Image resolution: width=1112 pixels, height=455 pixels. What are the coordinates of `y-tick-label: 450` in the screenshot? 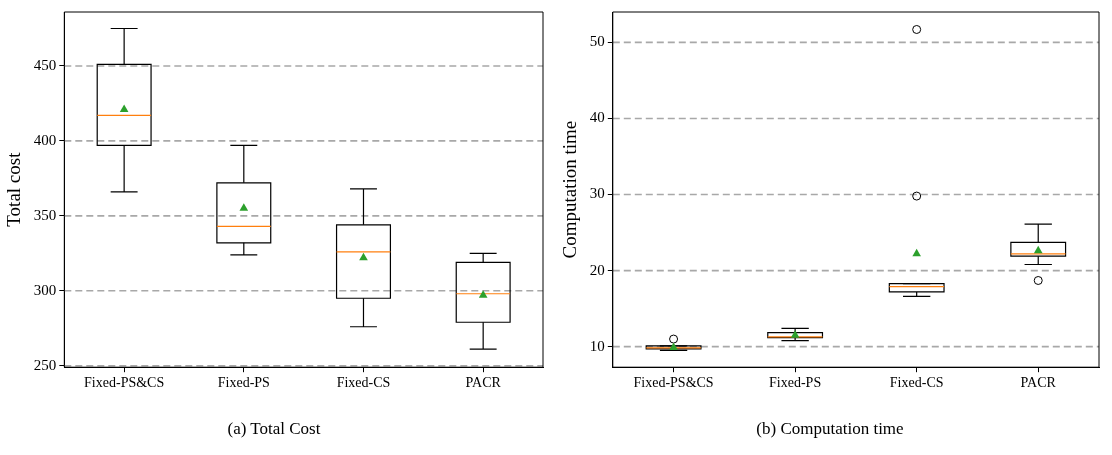 It's located at (45, 64).